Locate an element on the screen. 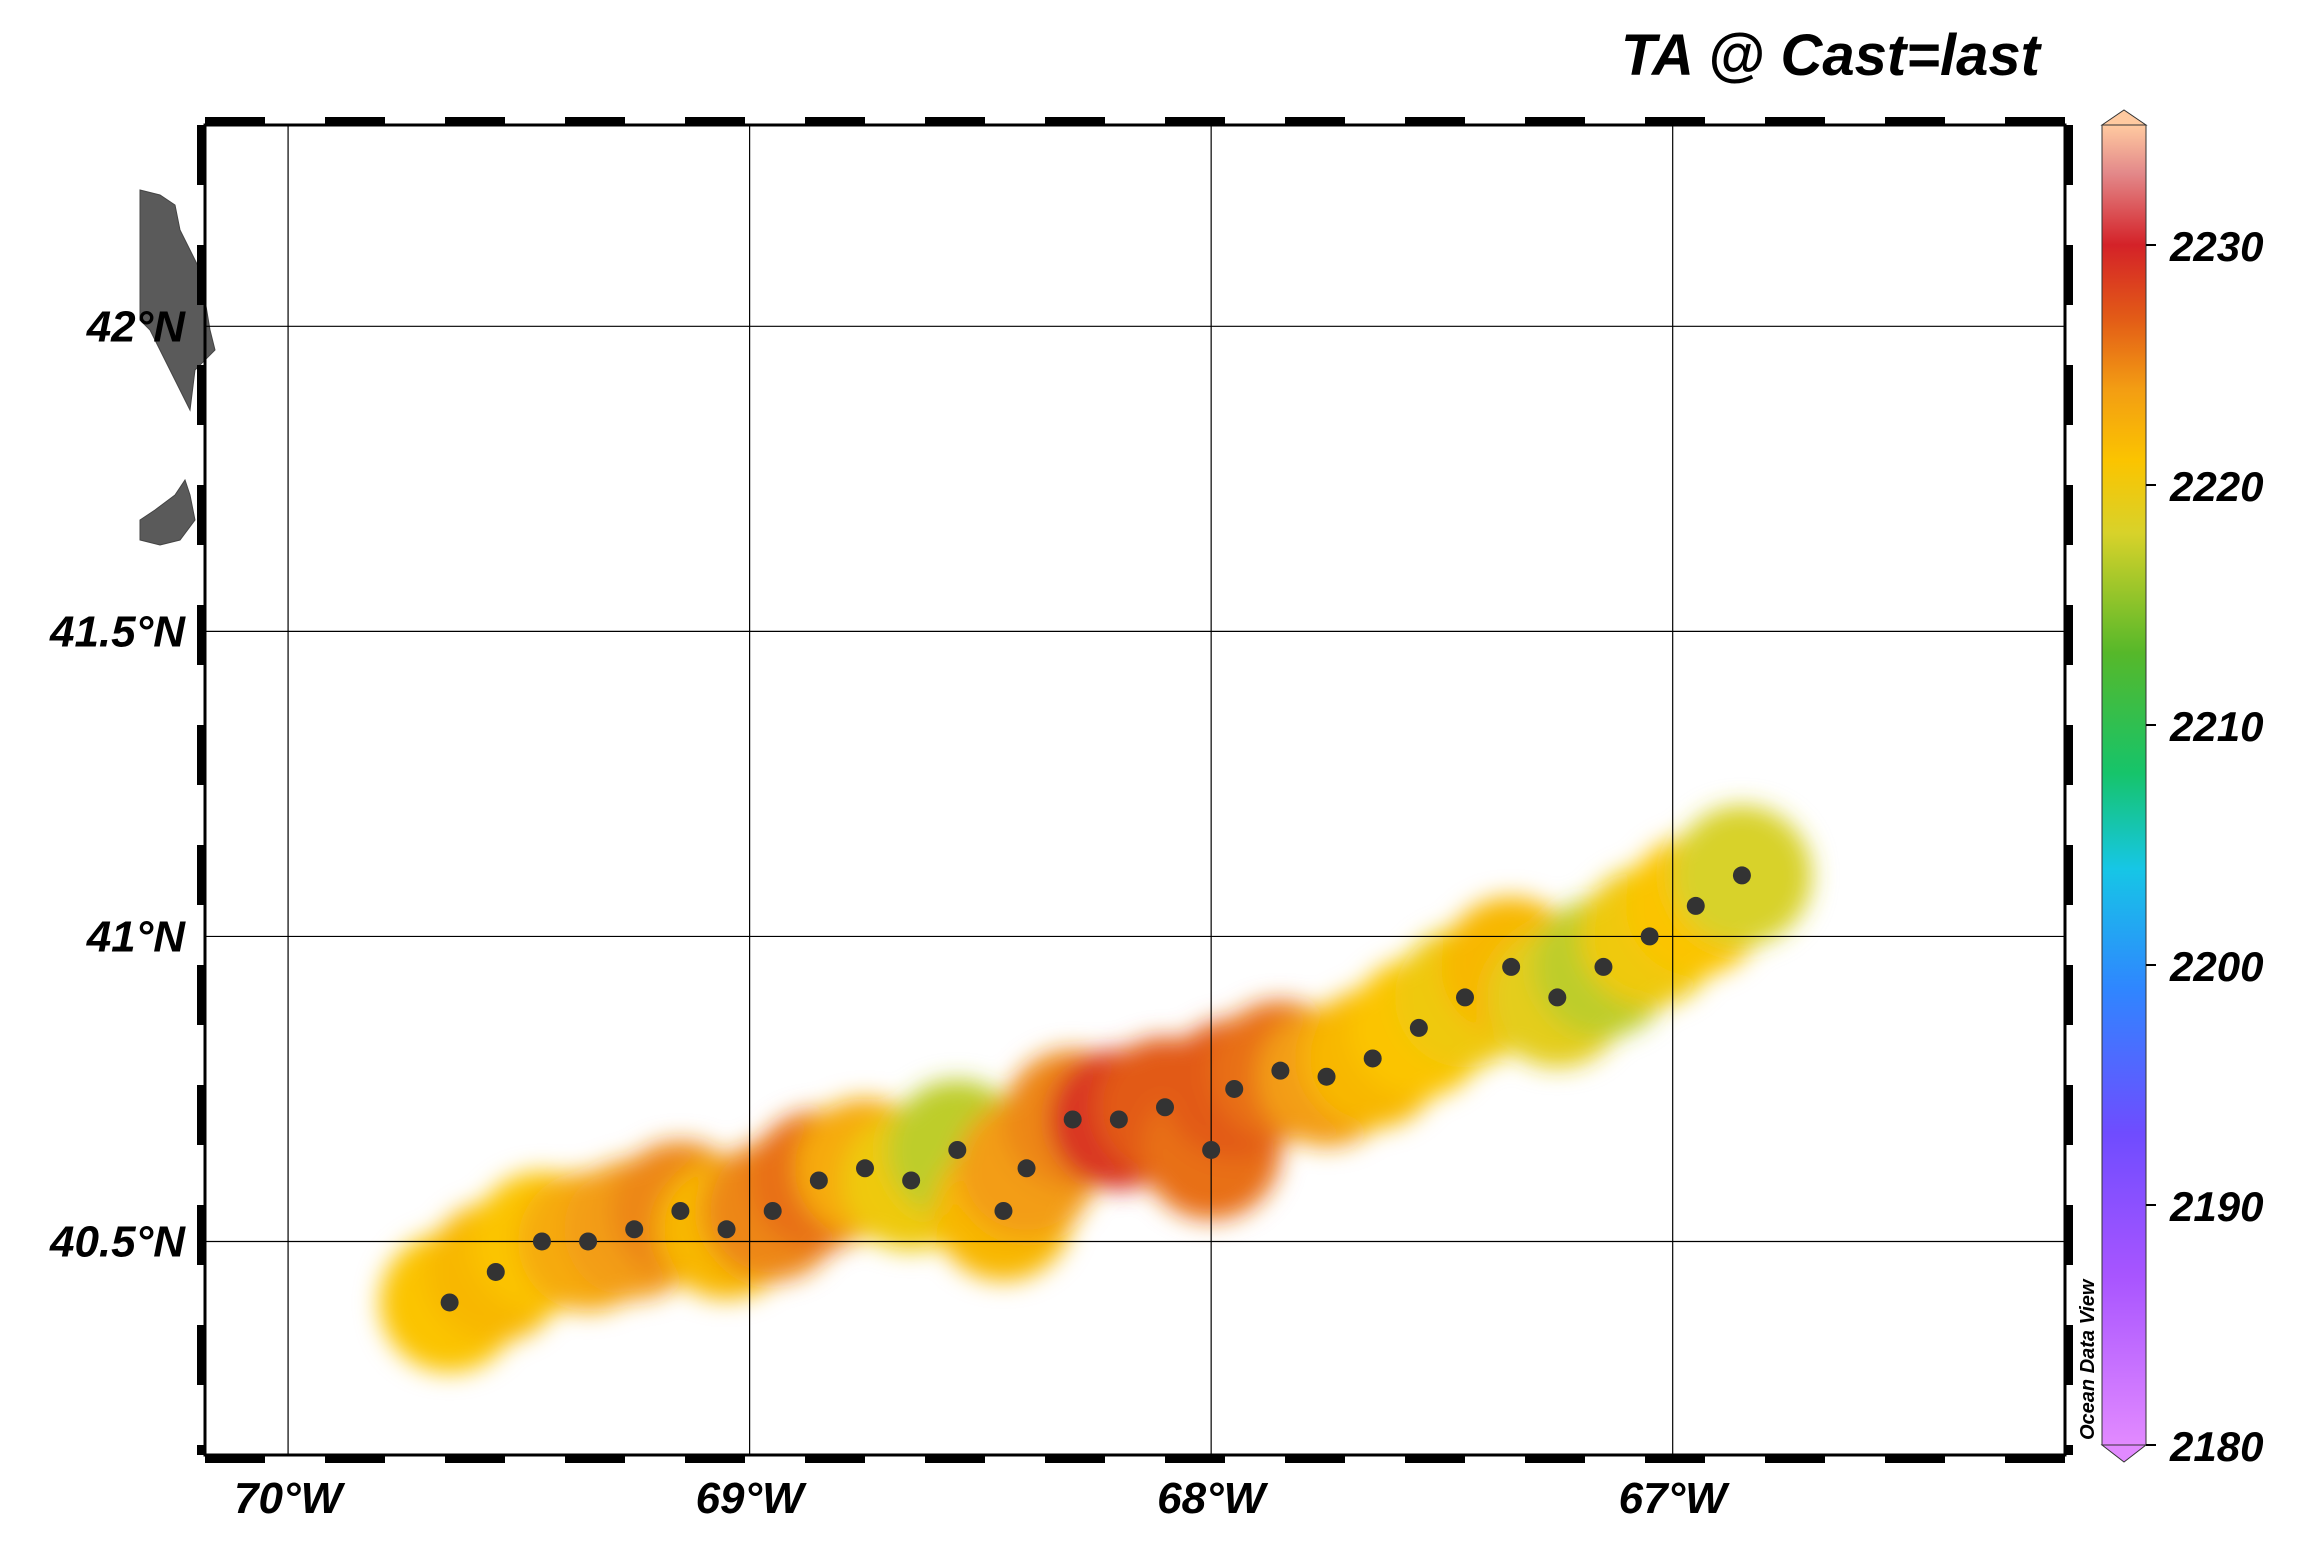  watermark: Ocean Data View is located at coordinates (2088, 1359).